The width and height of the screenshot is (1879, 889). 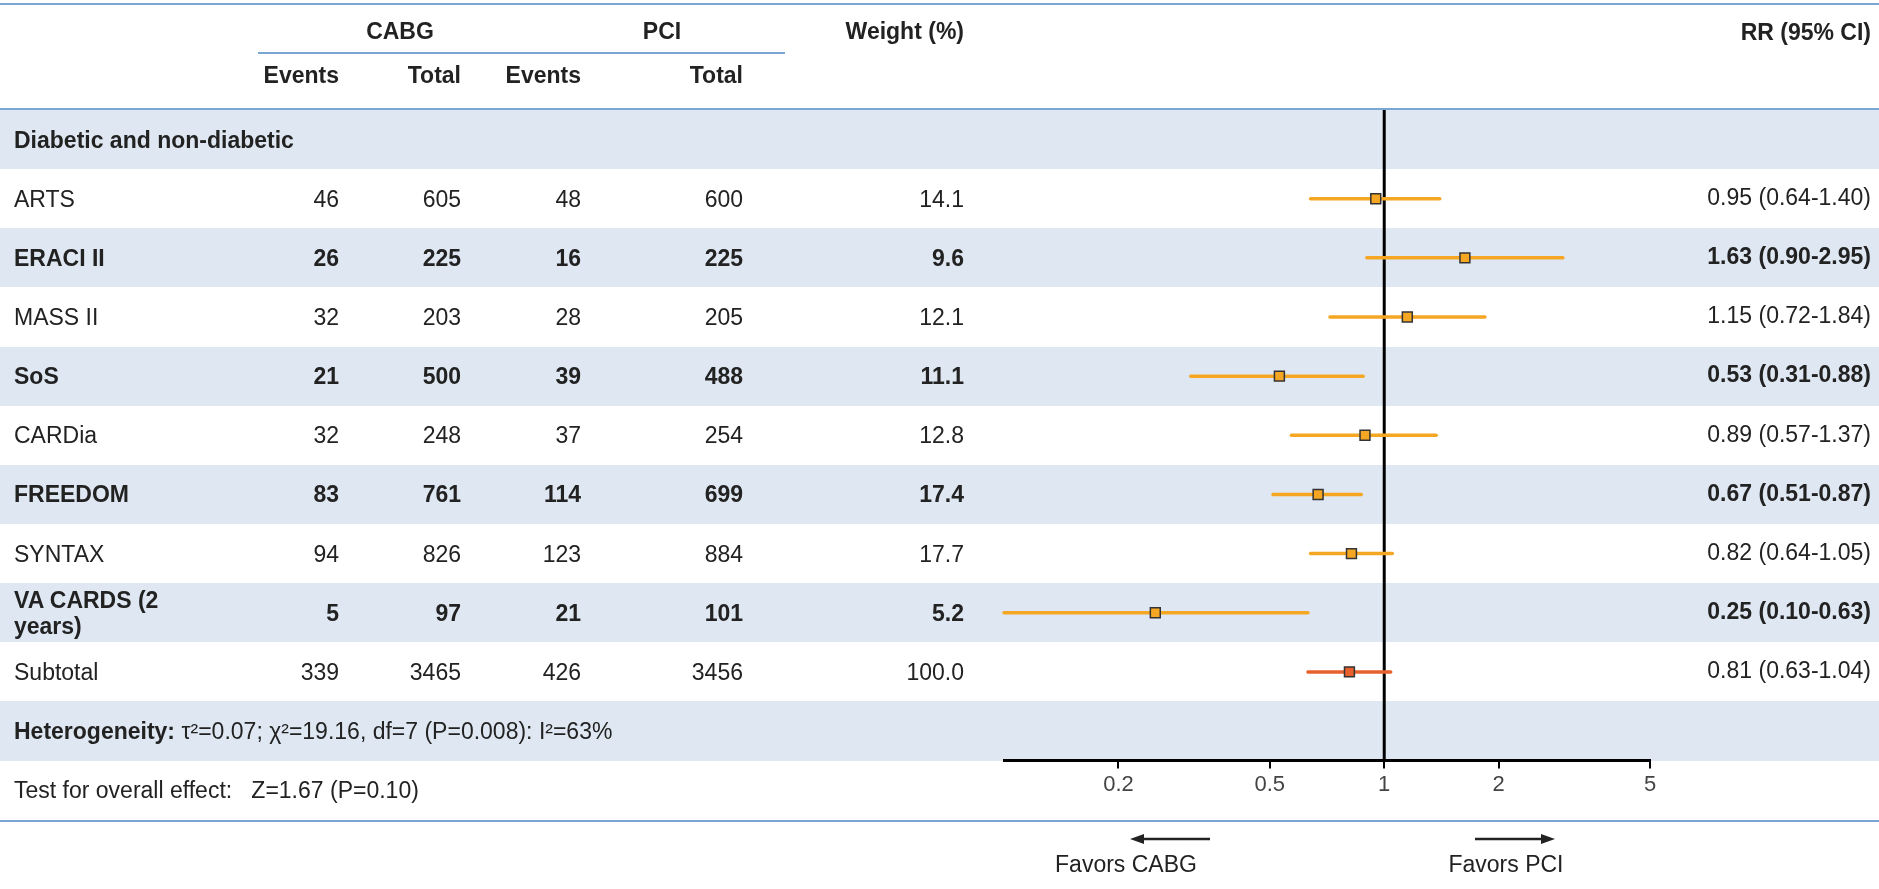 What do you see at coordinates (1789, 611) in the screenshot?
I see `data-label: 0.25 (0.10-0.63)` at bounding box center [1789, 611].